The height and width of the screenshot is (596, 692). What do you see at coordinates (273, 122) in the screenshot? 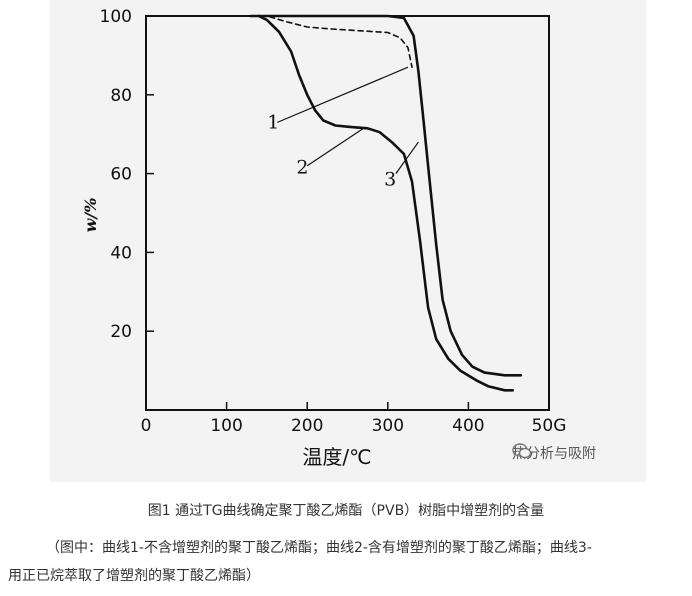
I see `curve-label-1: 1` at bounding box center [273, 122].